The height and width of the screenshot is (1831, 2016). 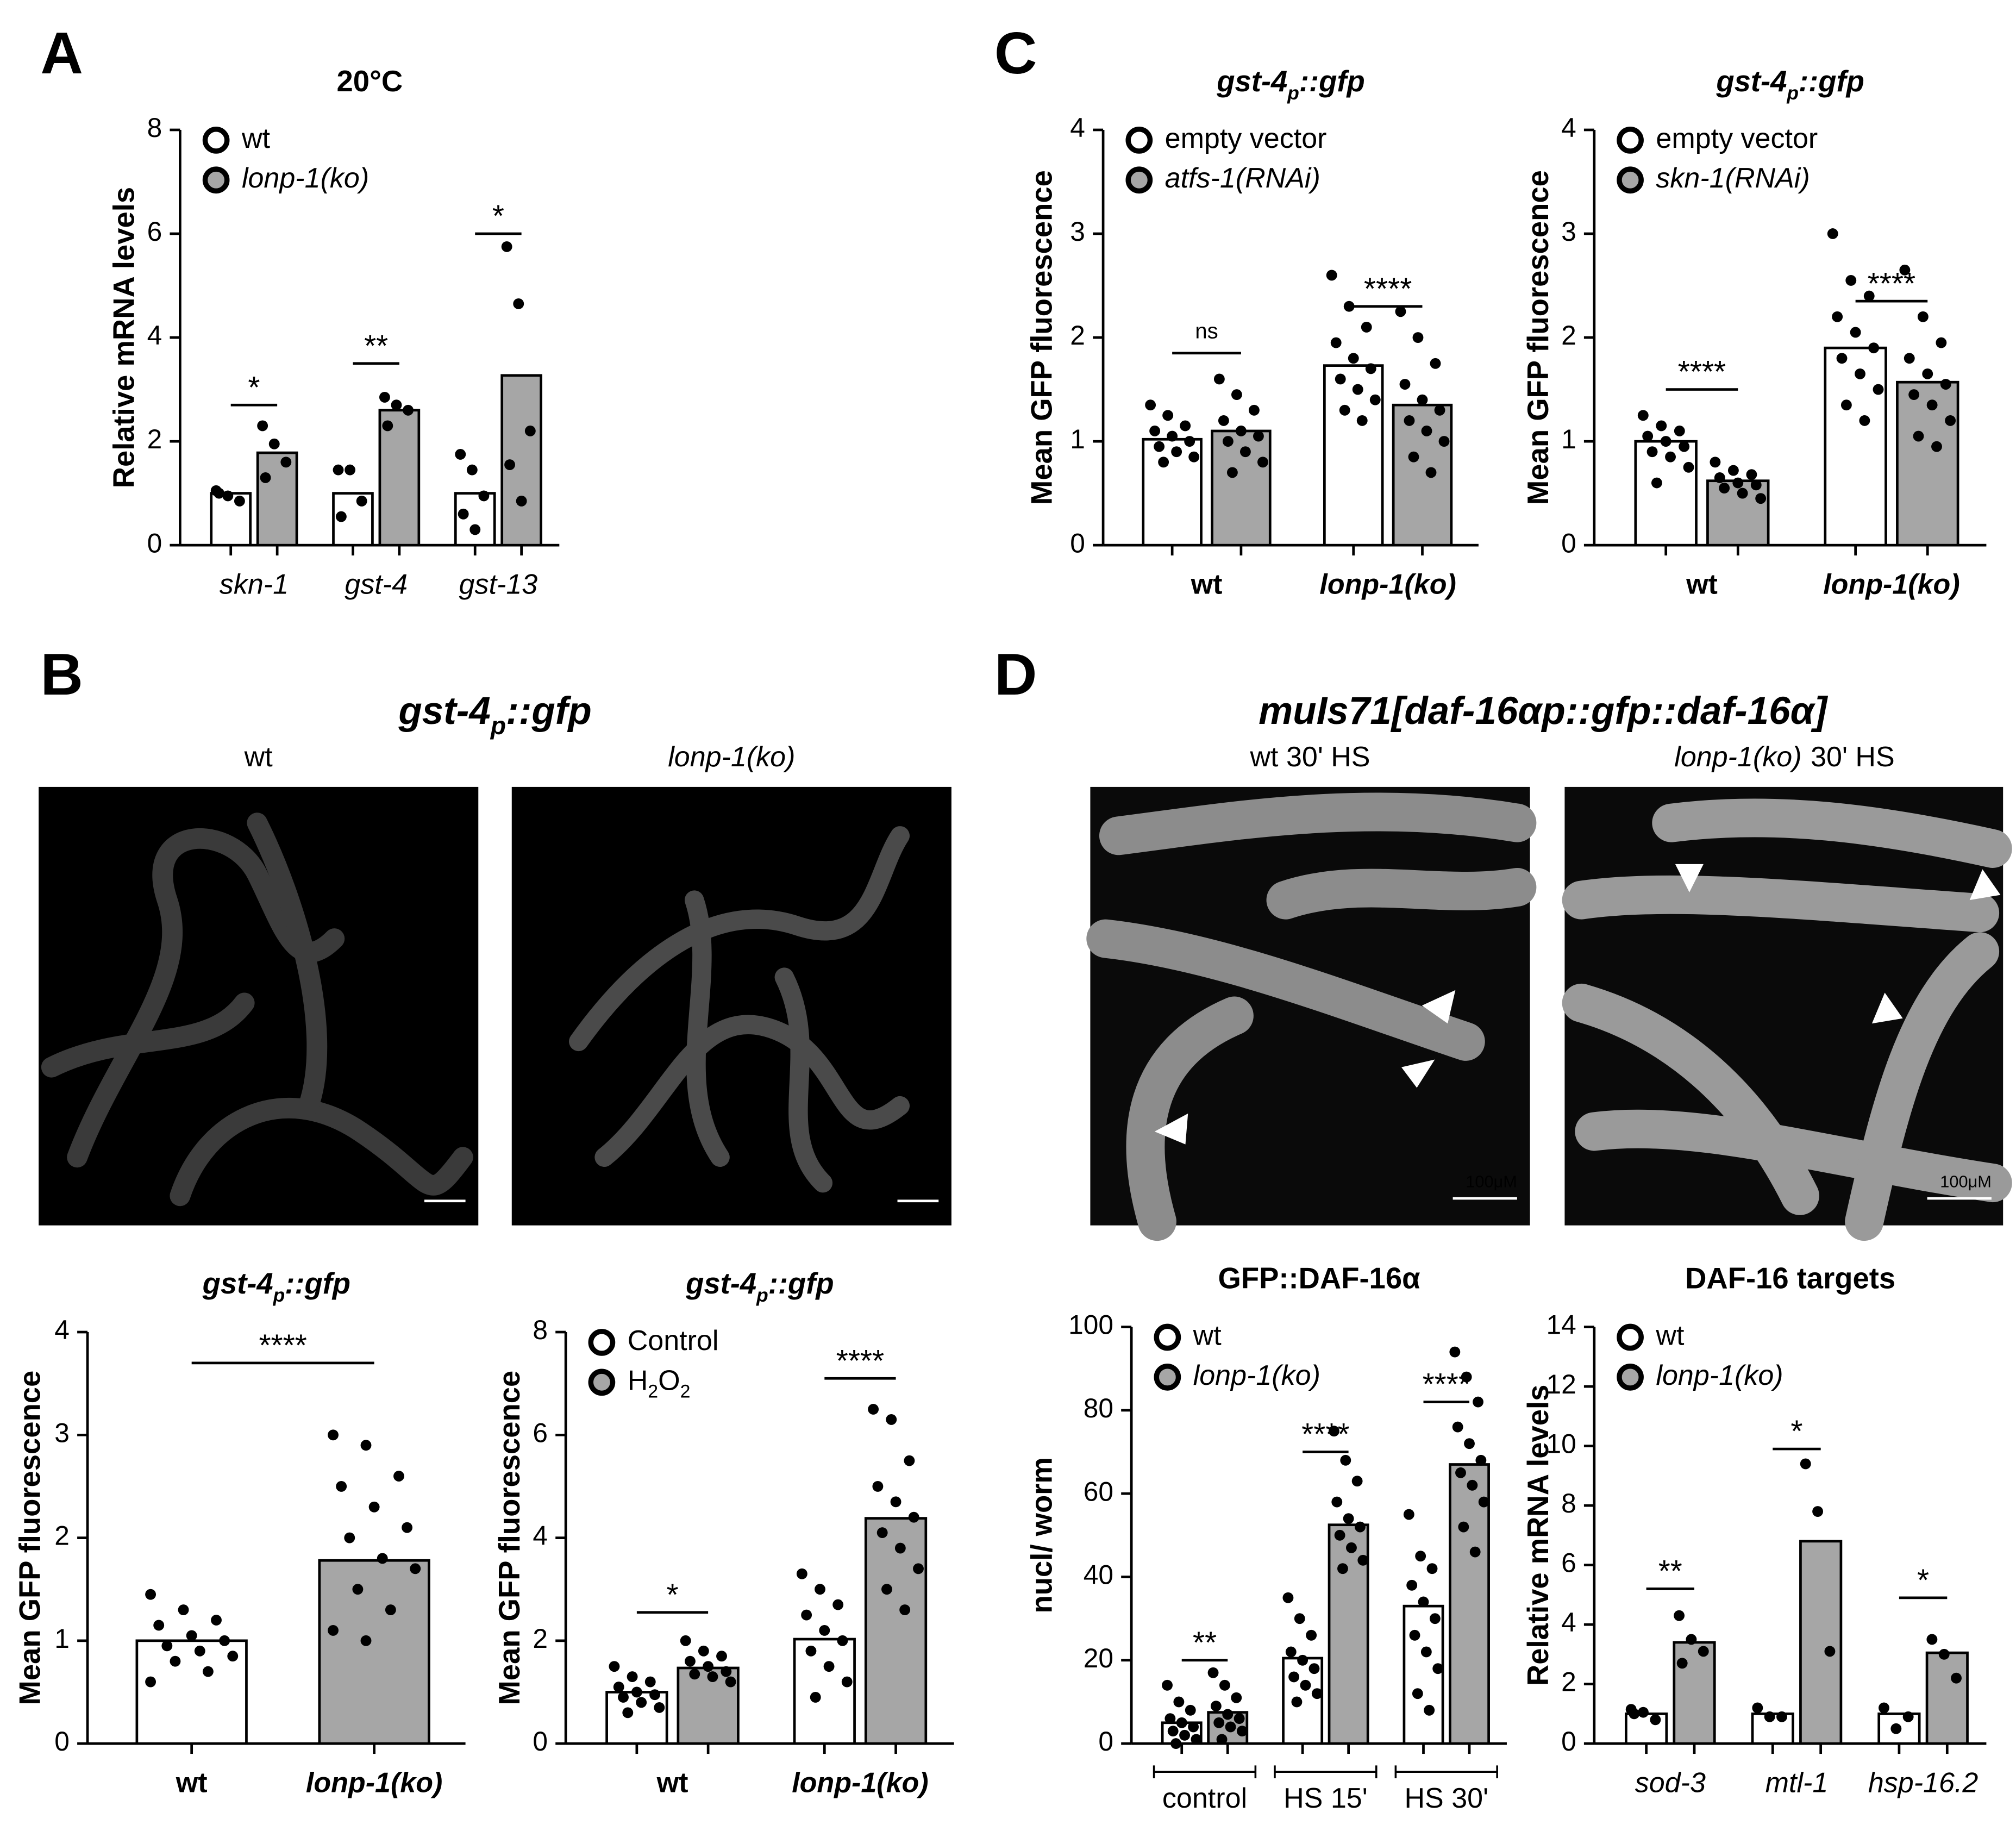 I want to click on text-part: ::gfp, so click(x=1332, y=81).